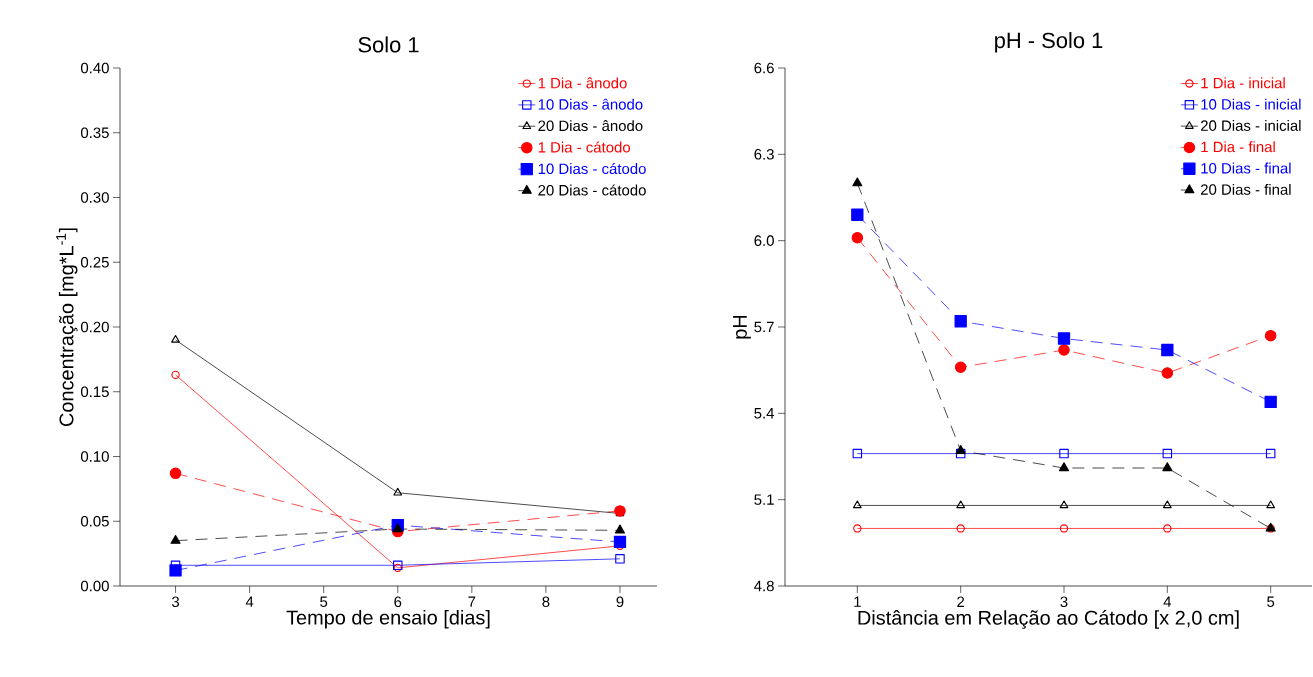 The height and width of the screenshot is (677, 1313). What do you see at coordinates (764, 68) in the screenshot?
I see `y-tick-label: 6.6` at bounding box center [764, 68].